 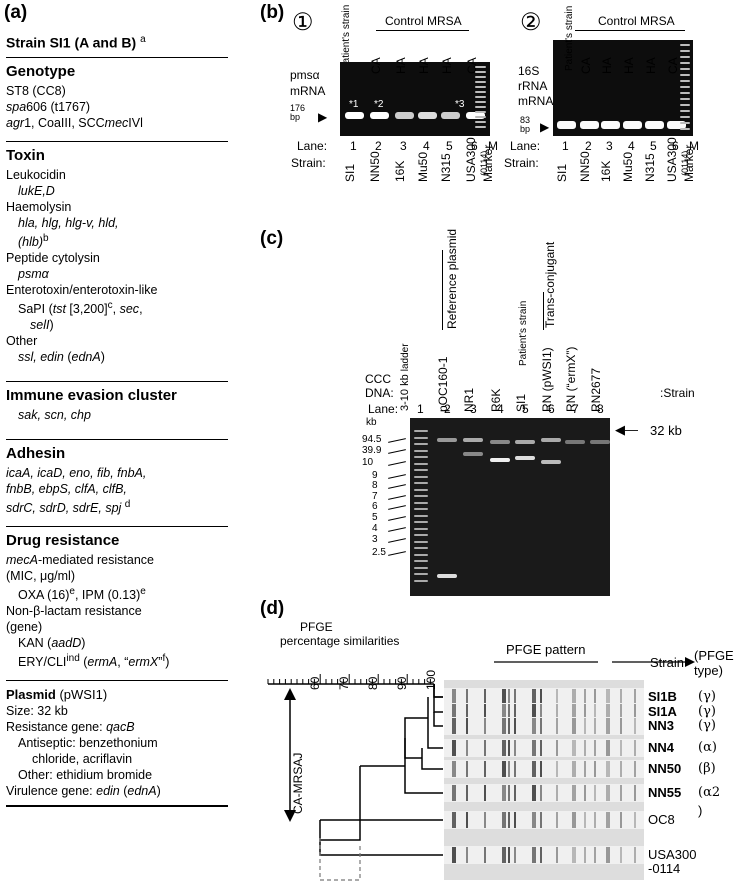 I want to click on pfge-row-USA300, so click(x=544, y=855).